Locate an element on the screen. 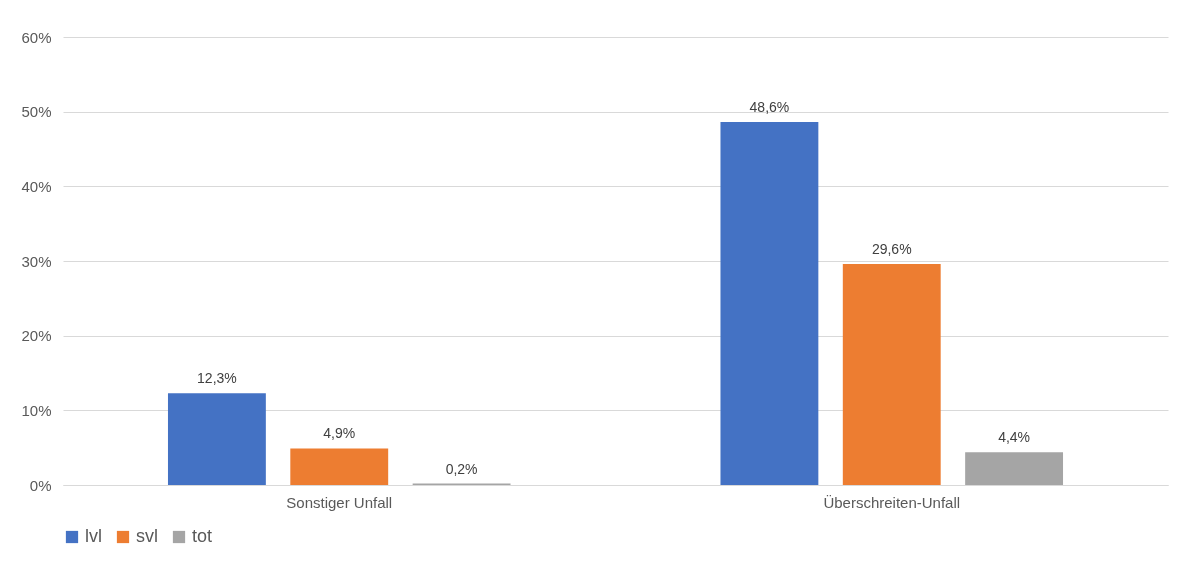 This screenshot has height=569, width=1196. y-tick-label: 50% is located at coordinates (36, 112).